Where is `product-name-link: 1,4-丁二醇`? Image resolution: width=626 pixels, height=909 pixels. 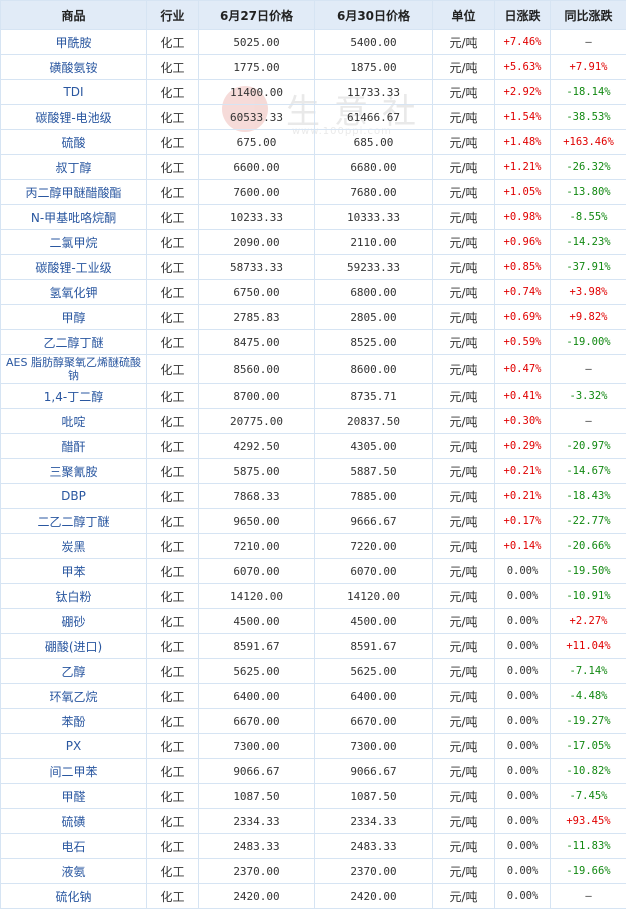
product-name-link: 1,4-丁二醇 is located at coordinates (73, 396).